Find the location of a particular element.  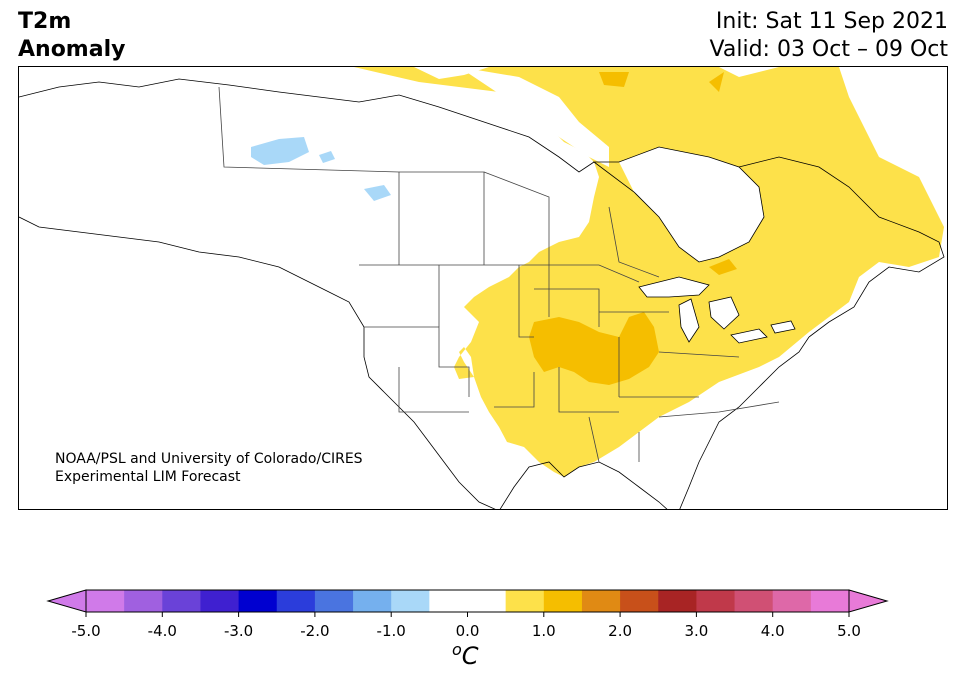

anomaly-orange-region is located at coordinates (594, 348).